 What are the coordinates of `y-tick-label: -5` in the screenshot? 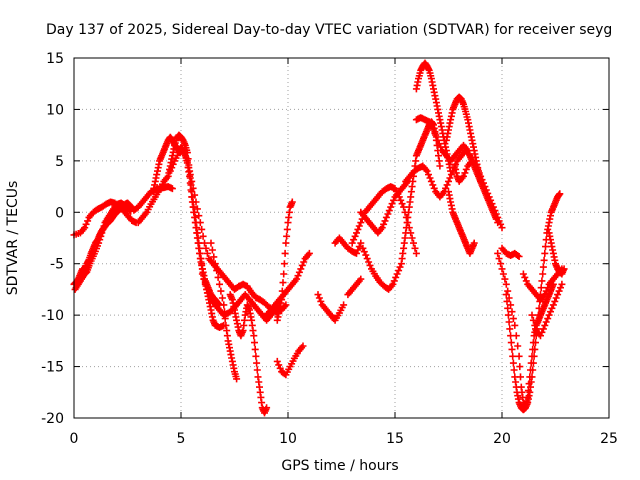 It's located at (57, 265).